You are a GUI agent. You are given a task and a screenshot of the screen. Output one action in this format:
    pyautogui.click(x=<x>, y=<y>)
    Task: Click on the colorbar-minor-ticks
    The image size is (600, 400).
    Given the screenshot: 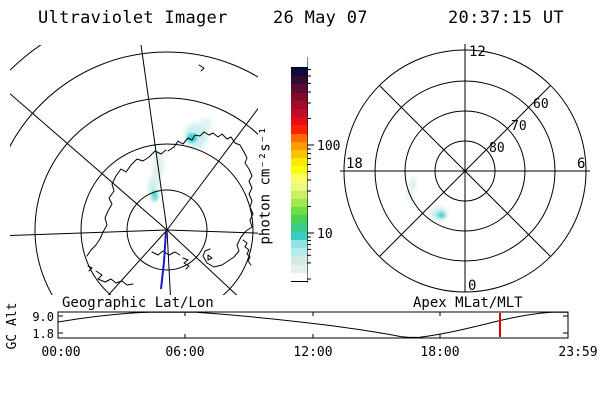 What is the action you would take?
    pyautogui.click(x=309, y=174)
    